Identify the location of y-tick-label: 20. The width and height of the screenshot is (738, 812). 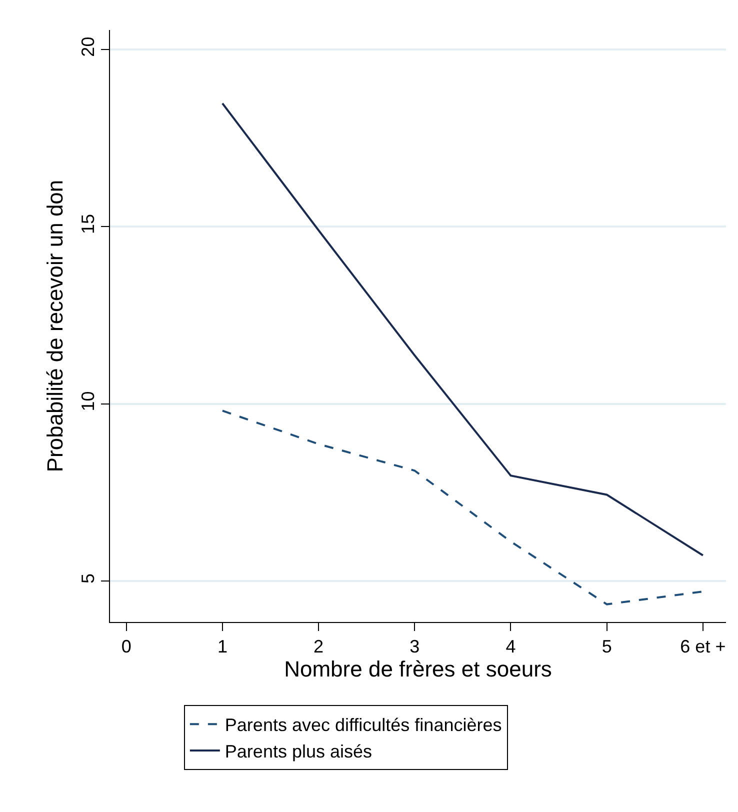
(88, 46).